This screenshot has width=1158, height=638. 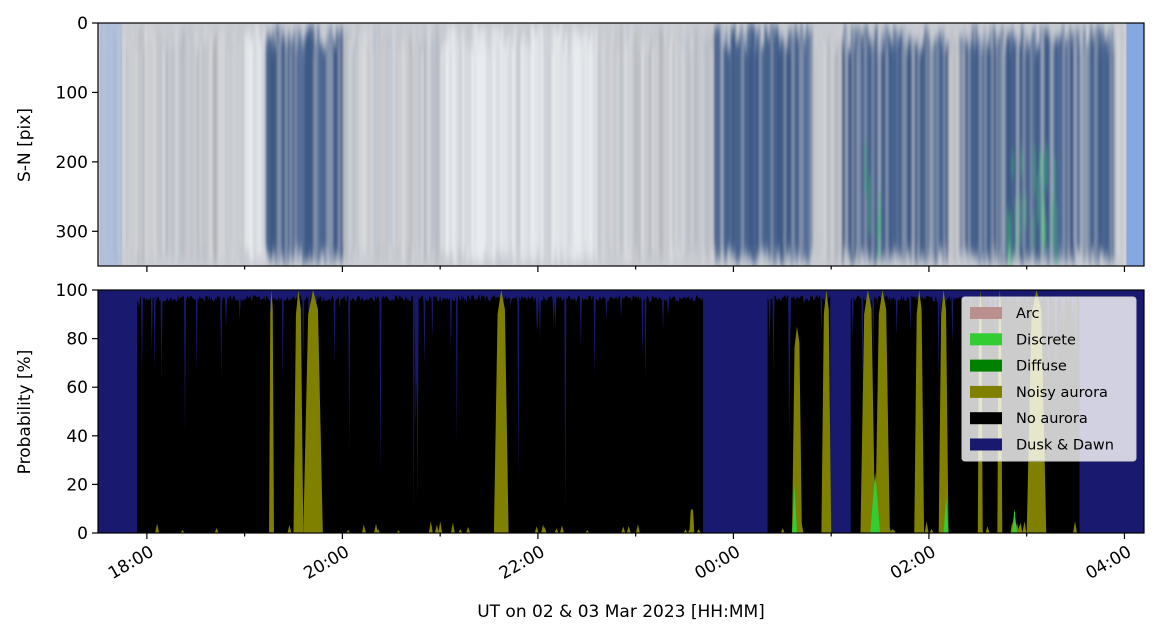 I want to click on discrete-spike, so click(x=946, y=514).